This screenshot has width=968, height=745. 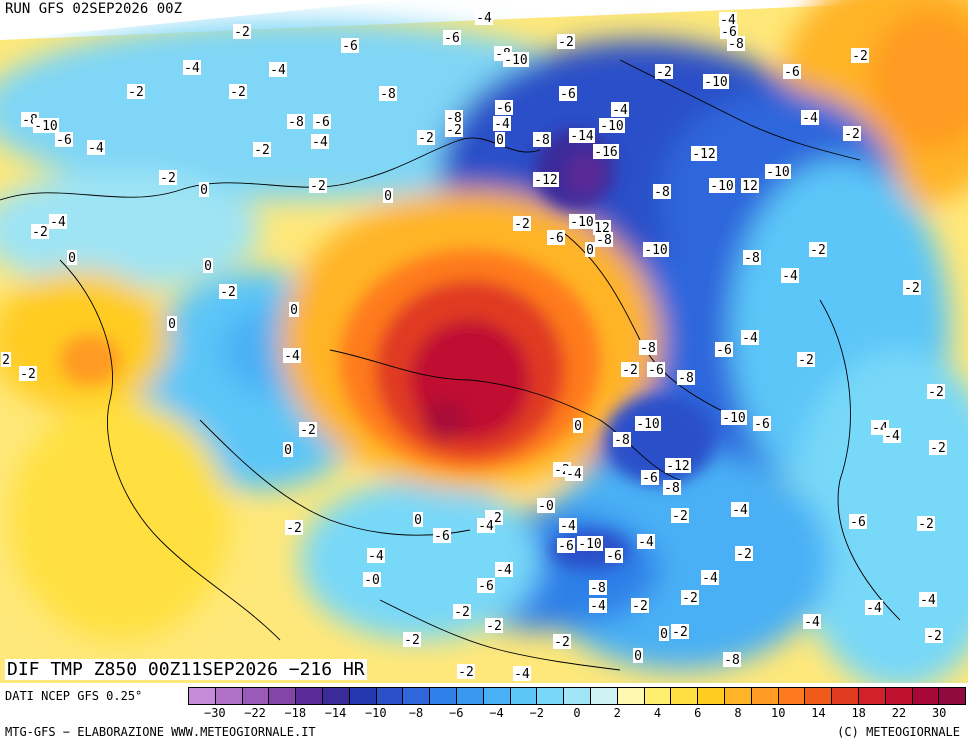 What do you see at coordinates (605, 152) in the screenshot?
I see `isotherm-label: -16` at bounding box center [605, 152].